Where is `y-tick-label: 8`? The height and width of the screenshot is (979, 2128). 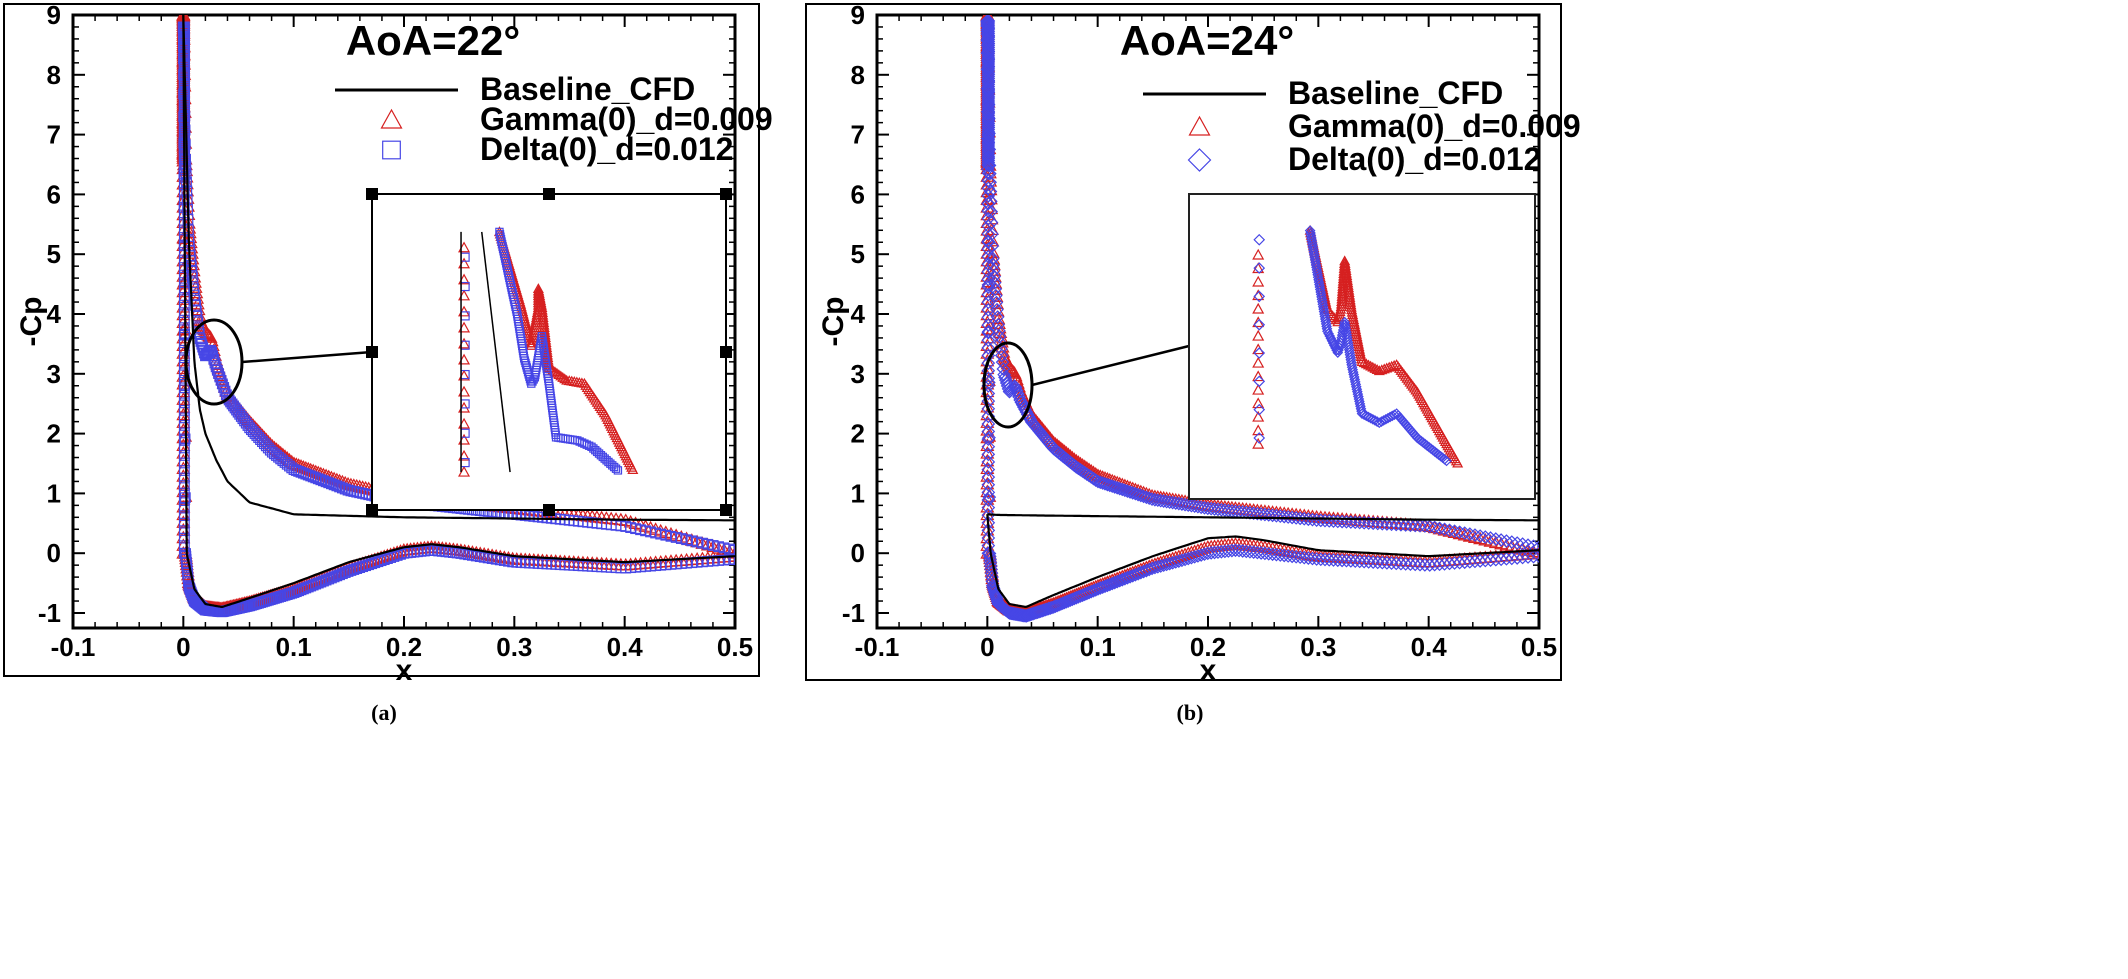
y-tick-label: 8 is located at coordinates (54, 75).